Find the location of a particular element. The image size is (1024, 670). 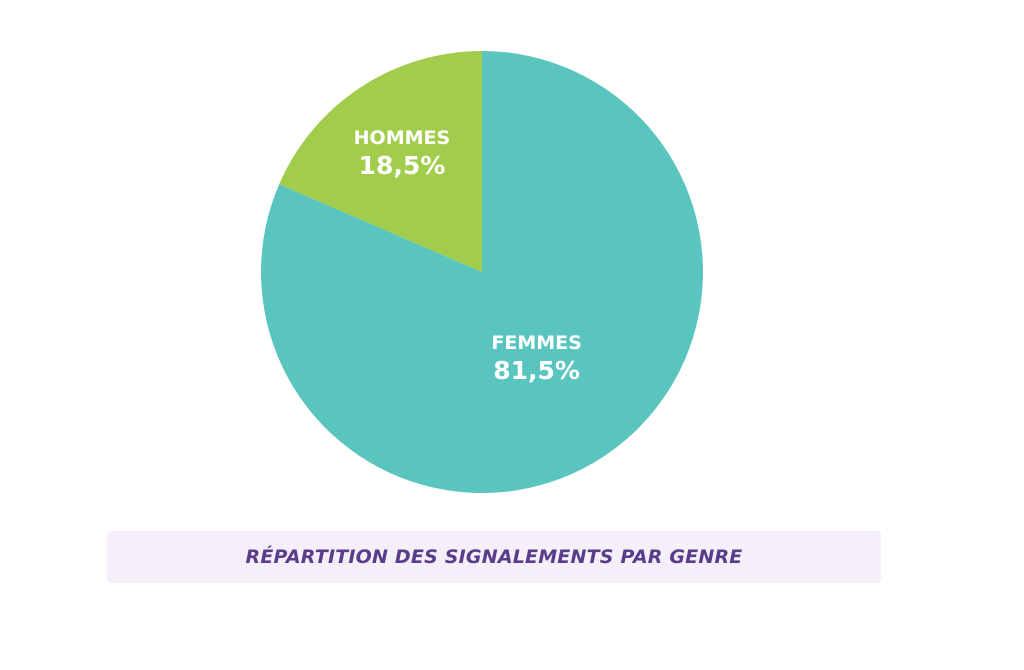

slice-label-femmes: FEMMES is located at coordinates (536, 343).